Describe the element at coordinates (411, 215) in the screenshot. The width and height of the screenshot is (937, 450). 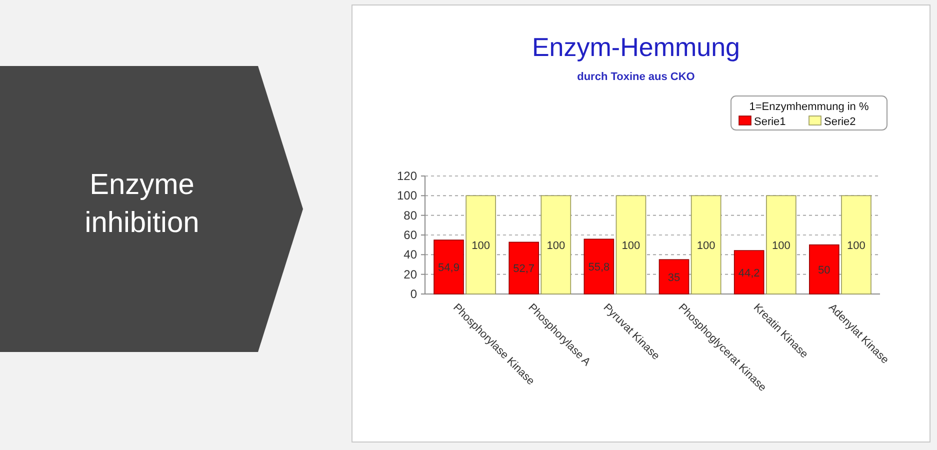
I see `y-tick-label: 80` at that location.